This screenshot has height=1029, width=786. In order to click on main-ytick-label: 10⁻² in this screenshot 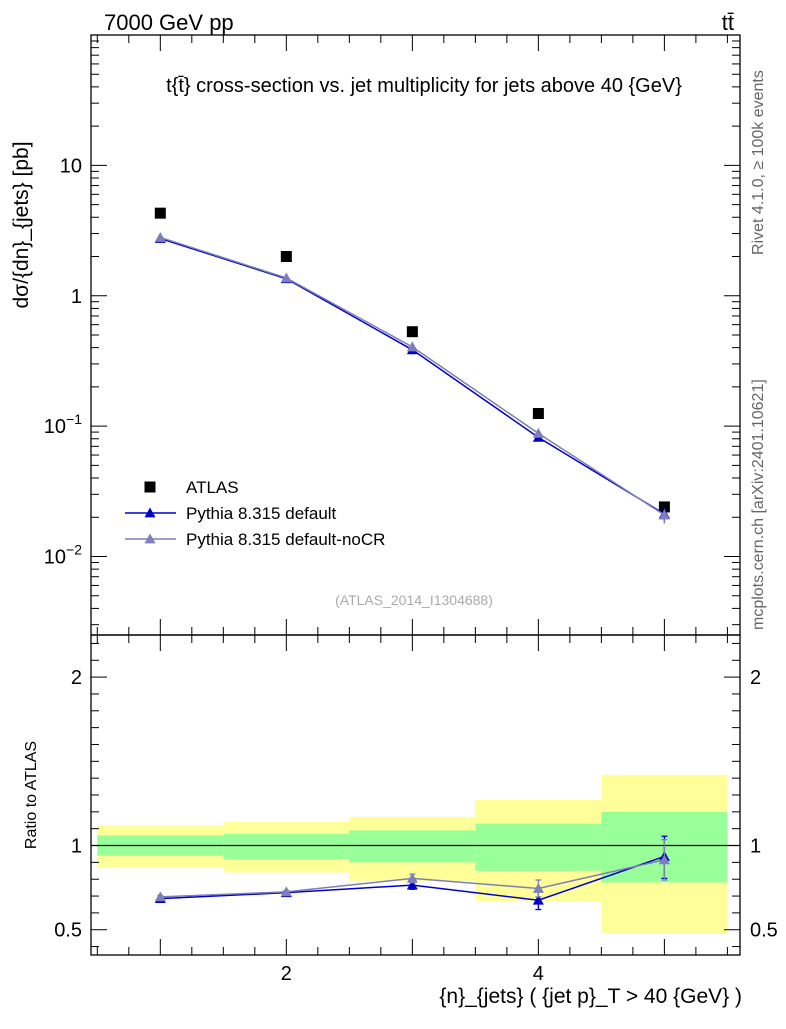, I will do `click(63, 555)`.